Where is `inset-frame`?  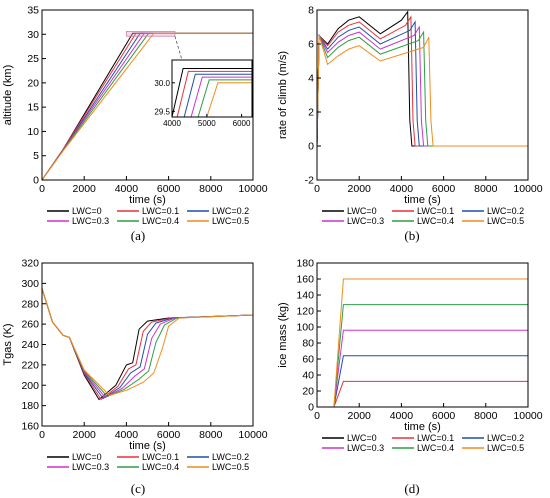
inset-frame is located at coordinates (212, 88).